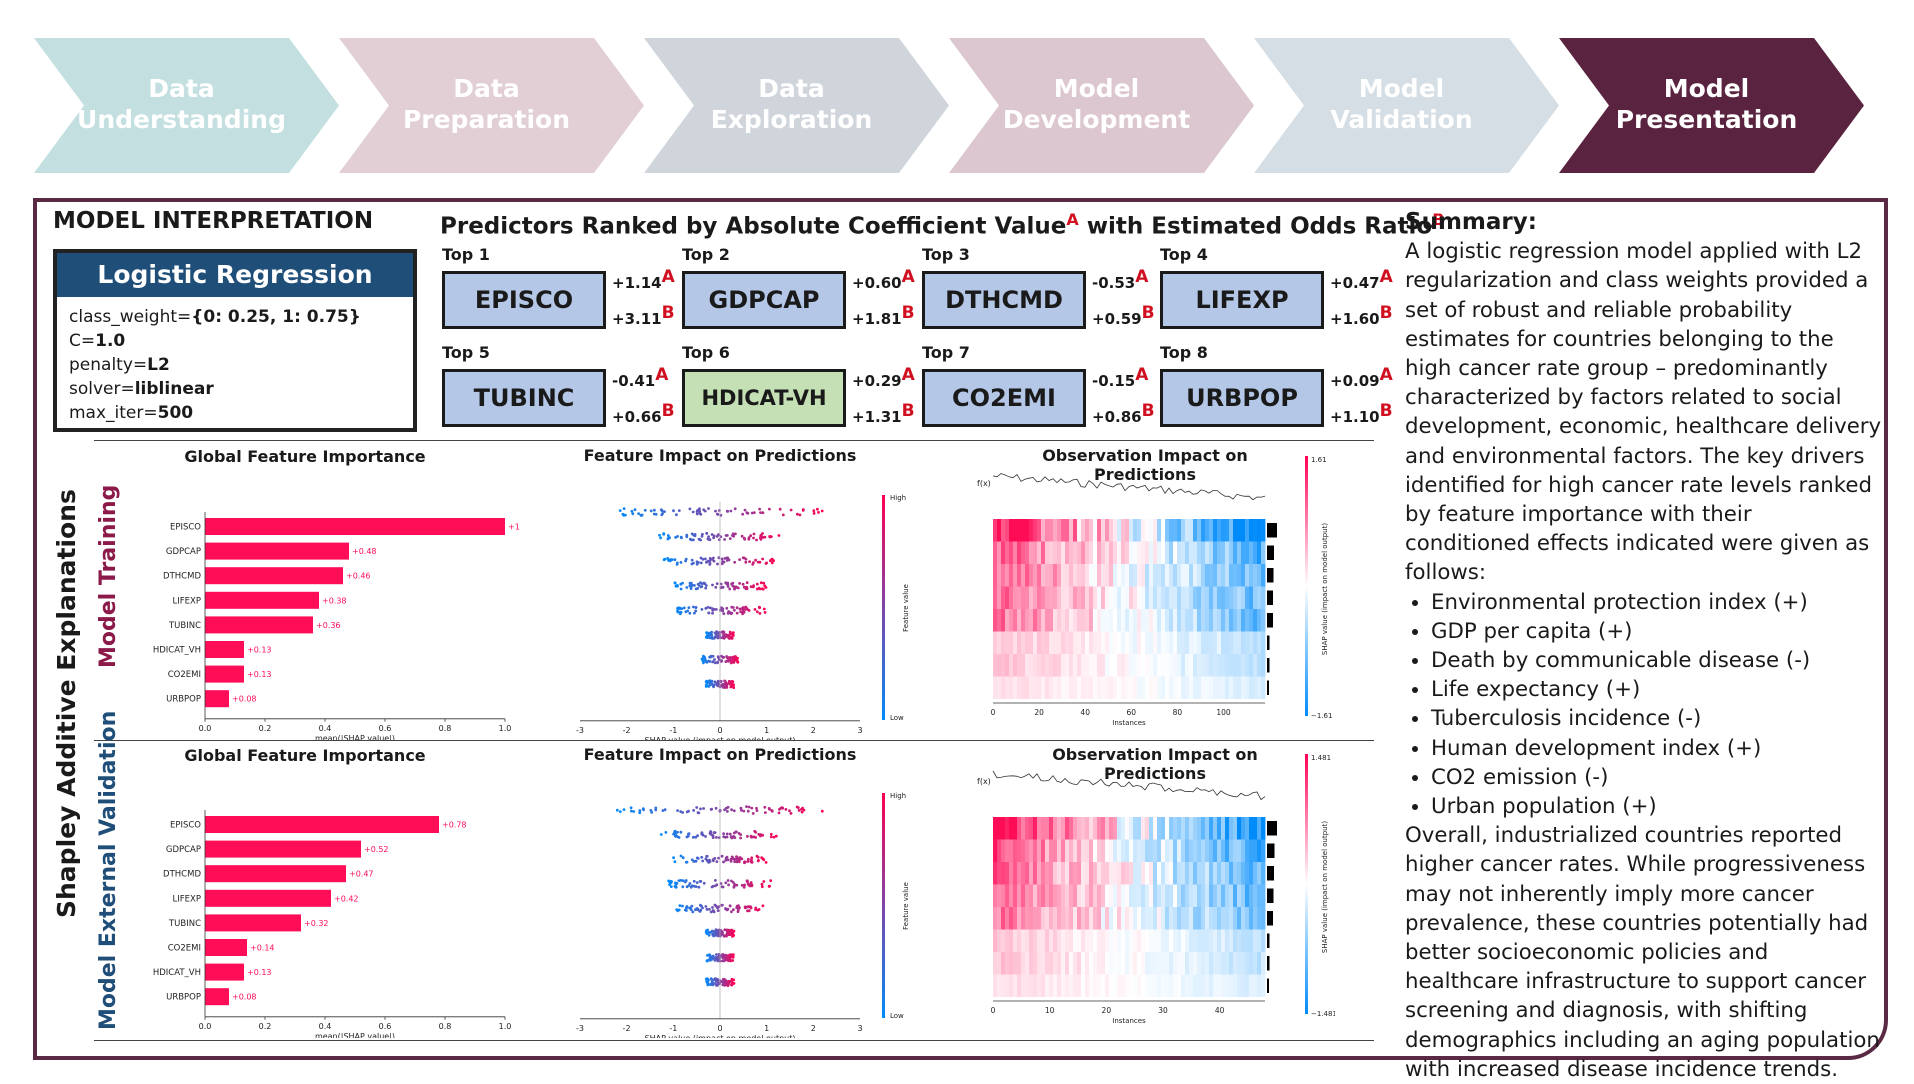 The height and width of the screenshot is (1084, 1914). What do you see at coordinates (183, 700) in the screenshot?
I see `bar-category-label: URBPOP` at bounding box center [183, 700].